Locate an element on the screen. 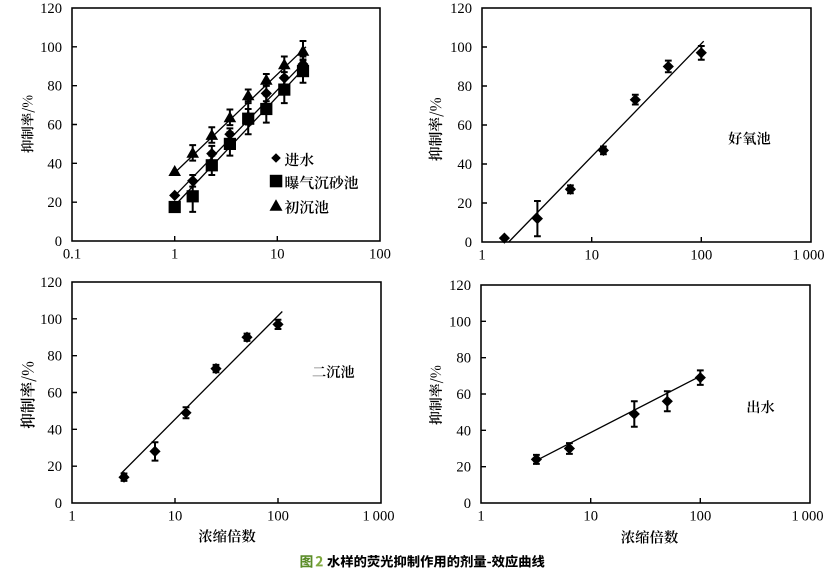 The image size is (840, 579). svg-text: 0.1 is located at coordinates (72, 255).